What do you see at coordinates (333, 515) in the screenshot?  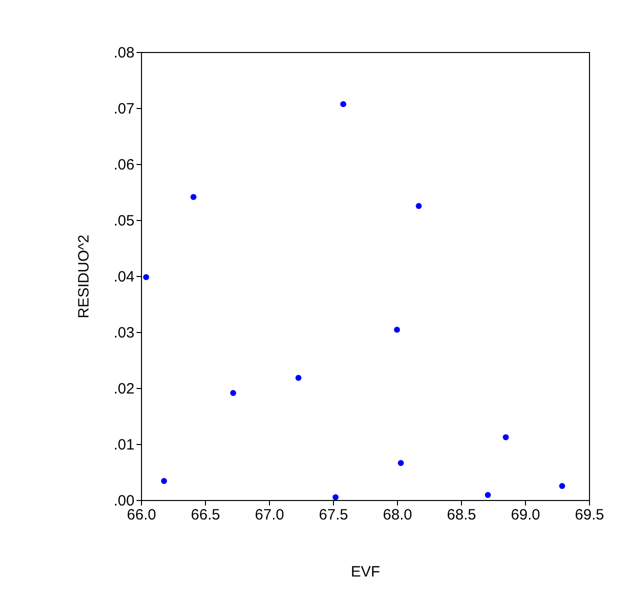 I see `x-tick-label: 67.5` at bounding box center [333, 515].